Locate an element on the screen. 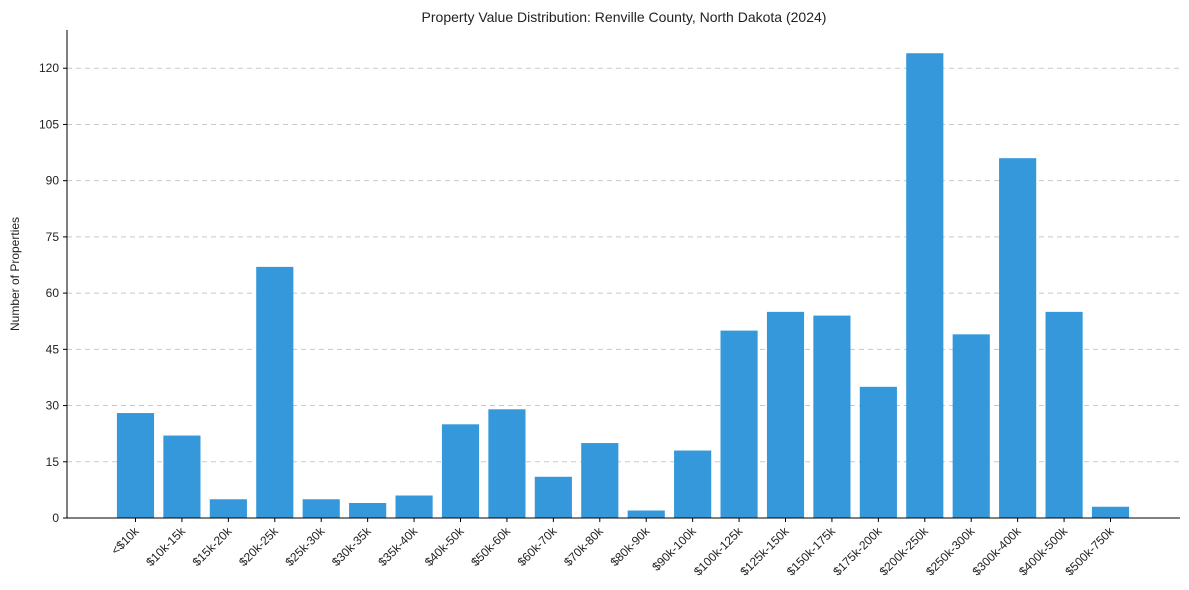  x-tick-label-21: $500k-750k is located at coordinates (1089, 551).